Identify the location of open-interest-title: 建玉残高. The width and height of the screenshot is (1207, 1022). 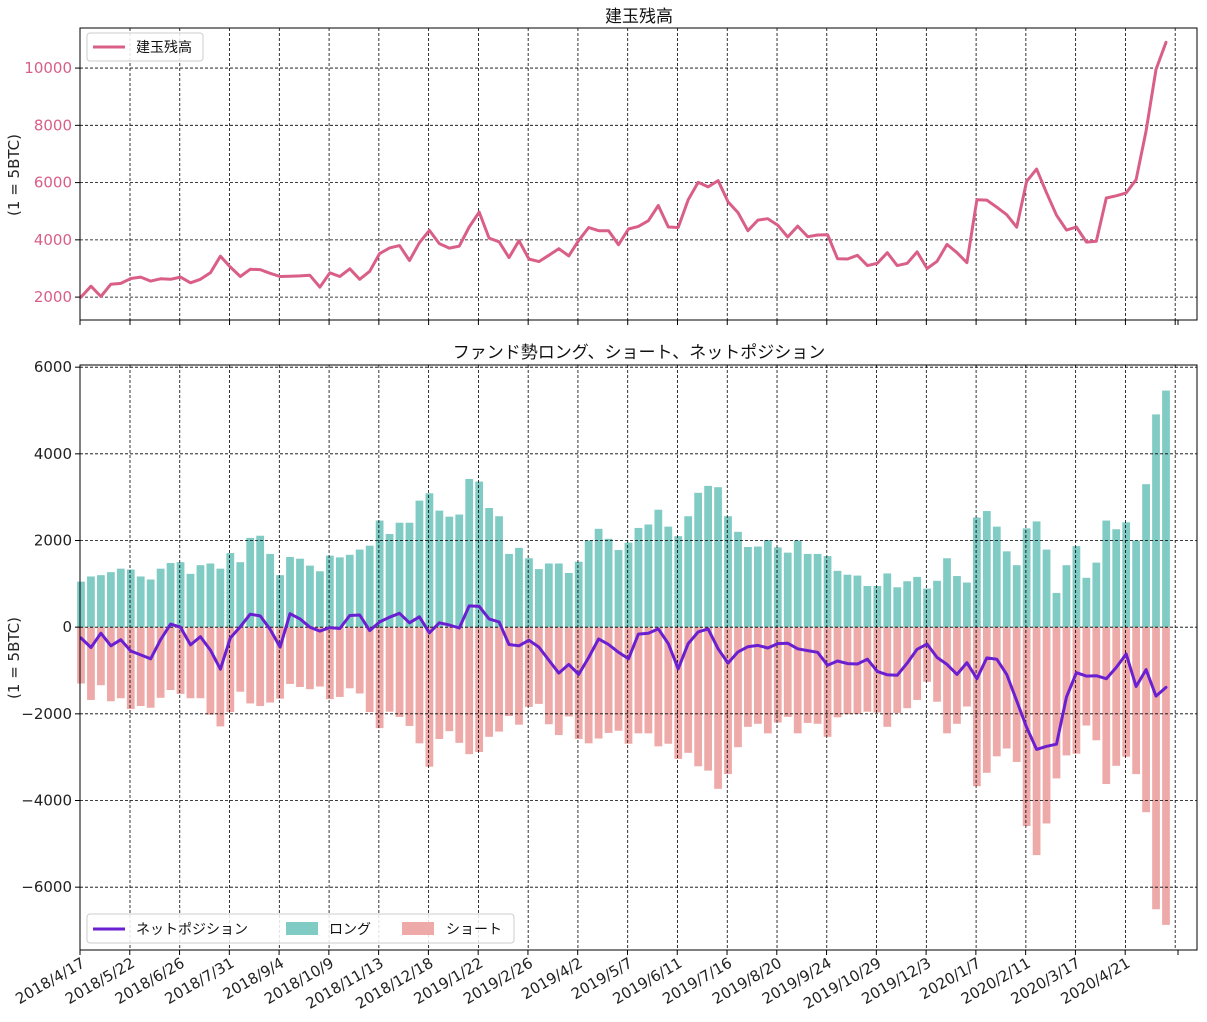
(639, 17).